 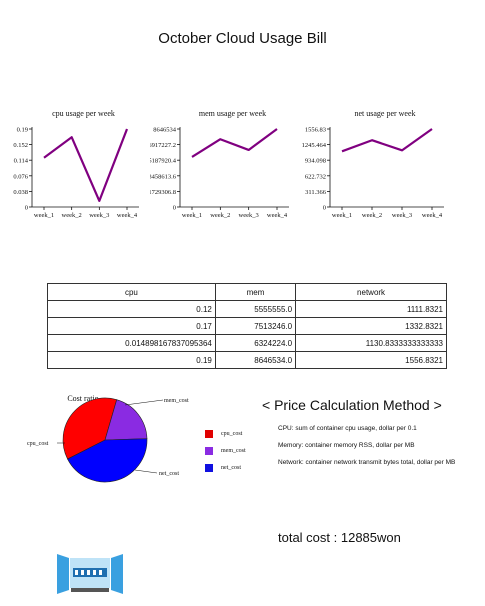 I want to click on cell-network: 1556.8321, so click(x=371, y=360).